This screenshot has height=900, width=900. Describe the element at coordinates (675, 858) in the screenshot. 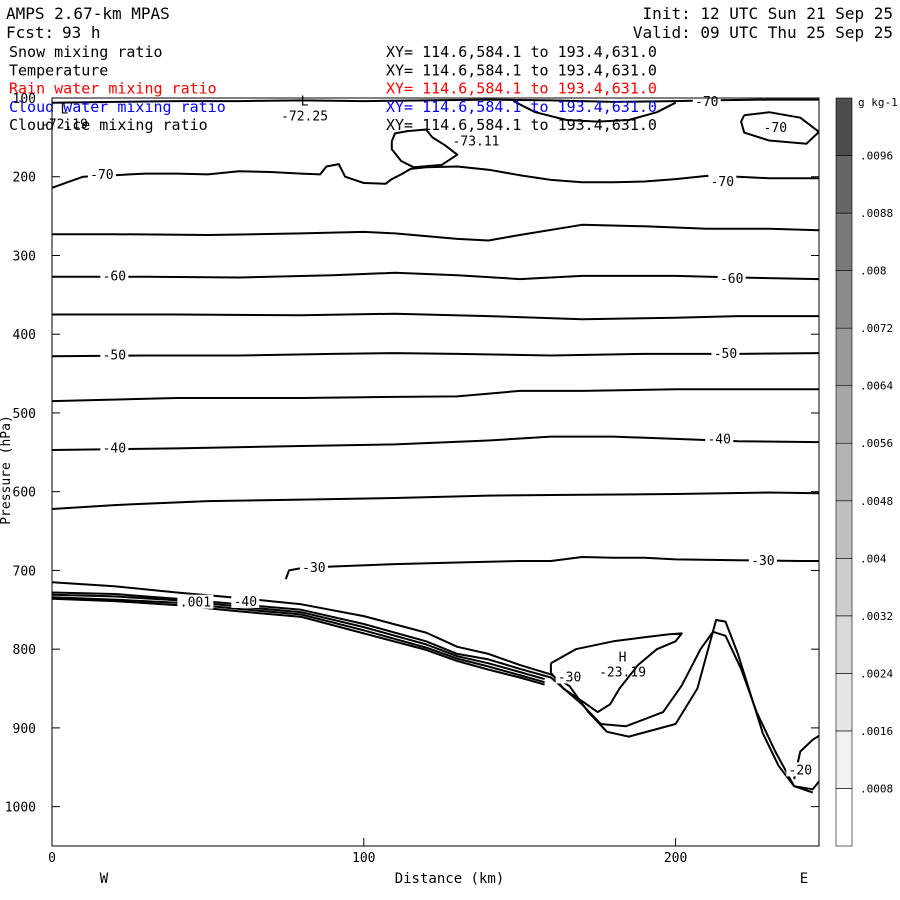

I see `x-tick-label: 200` at that location.